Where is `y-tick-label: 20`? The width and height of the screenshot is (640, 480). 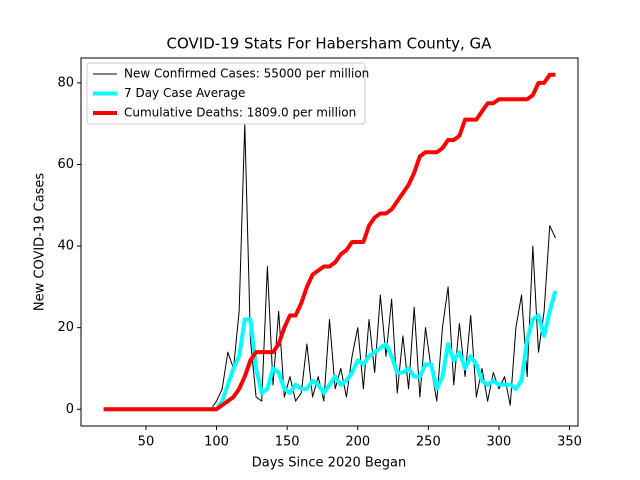
y-tick-label: 20 is located at coordinates (65, 327).